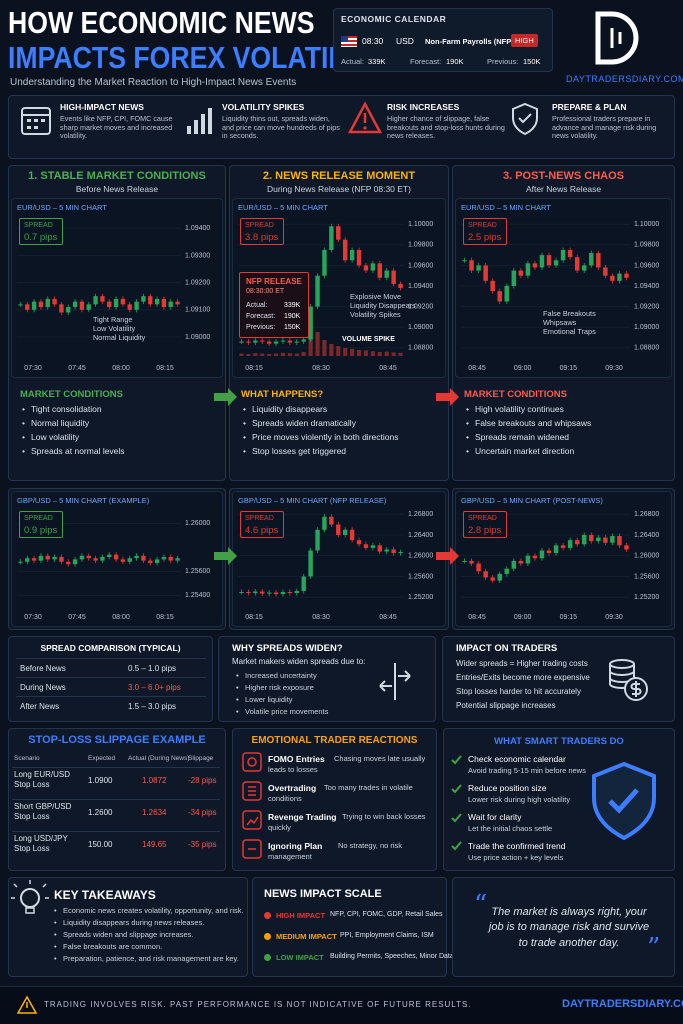  What do you see at coordinates (522, 663) in the screenshot?
I see `list-item: Wider spreads = Higher trading costs` at bounding box center [522, 663].